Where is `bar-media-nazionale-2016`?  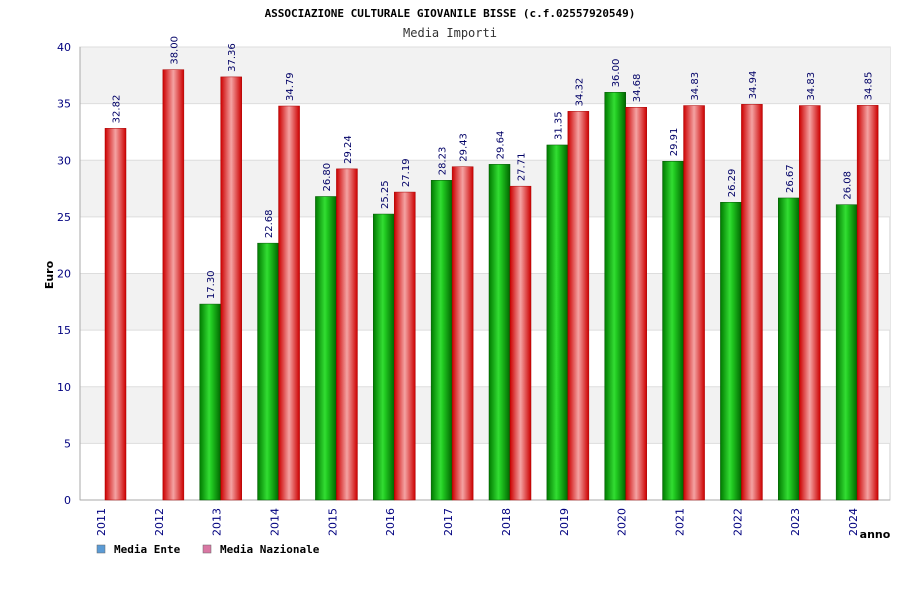 bar-media-nazionale-2016 is located at coordinates (405, 346).